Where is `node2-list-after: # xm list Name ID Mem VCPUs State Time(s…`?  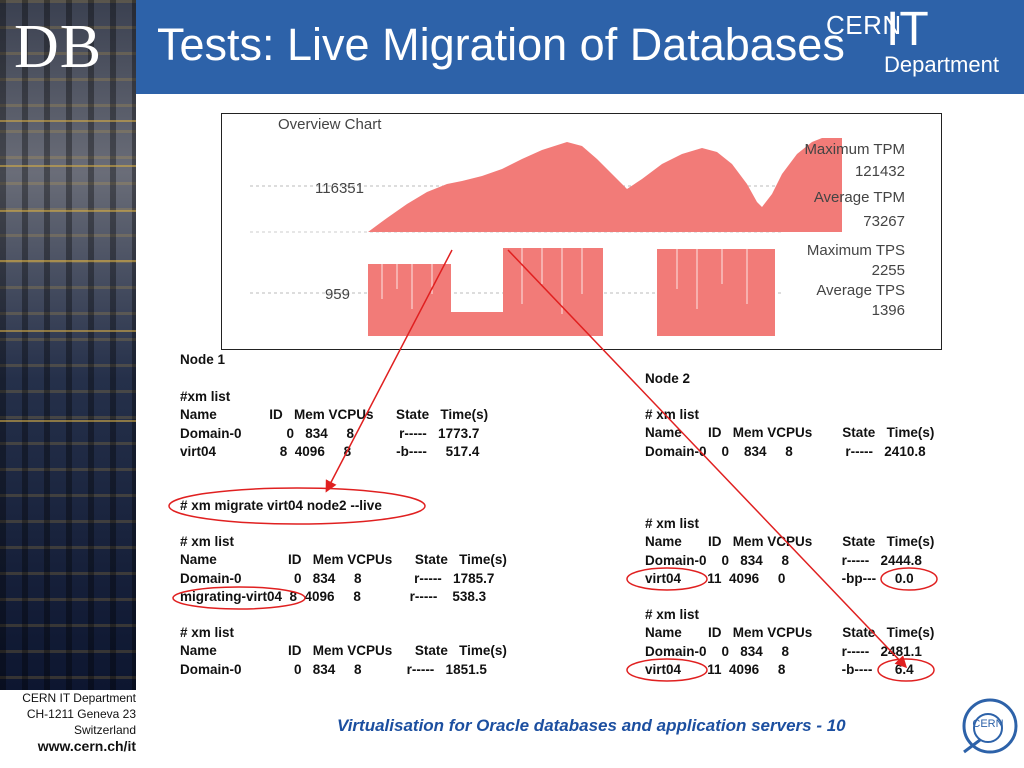
node2-list-after: # xm list Name ID Mem VCPUs State Time(s… is located at coordinates (790, 642).